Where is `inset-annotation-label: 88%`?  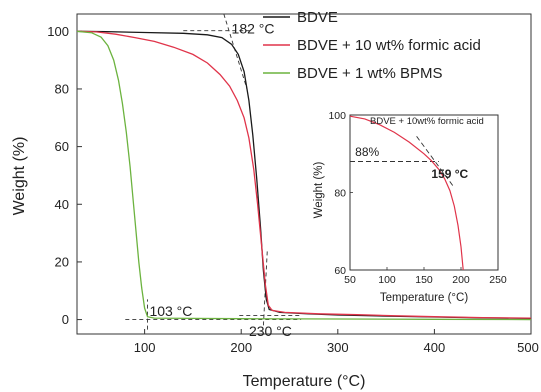 inset-annotation-label: 88% is located at coordinates (367, 152).